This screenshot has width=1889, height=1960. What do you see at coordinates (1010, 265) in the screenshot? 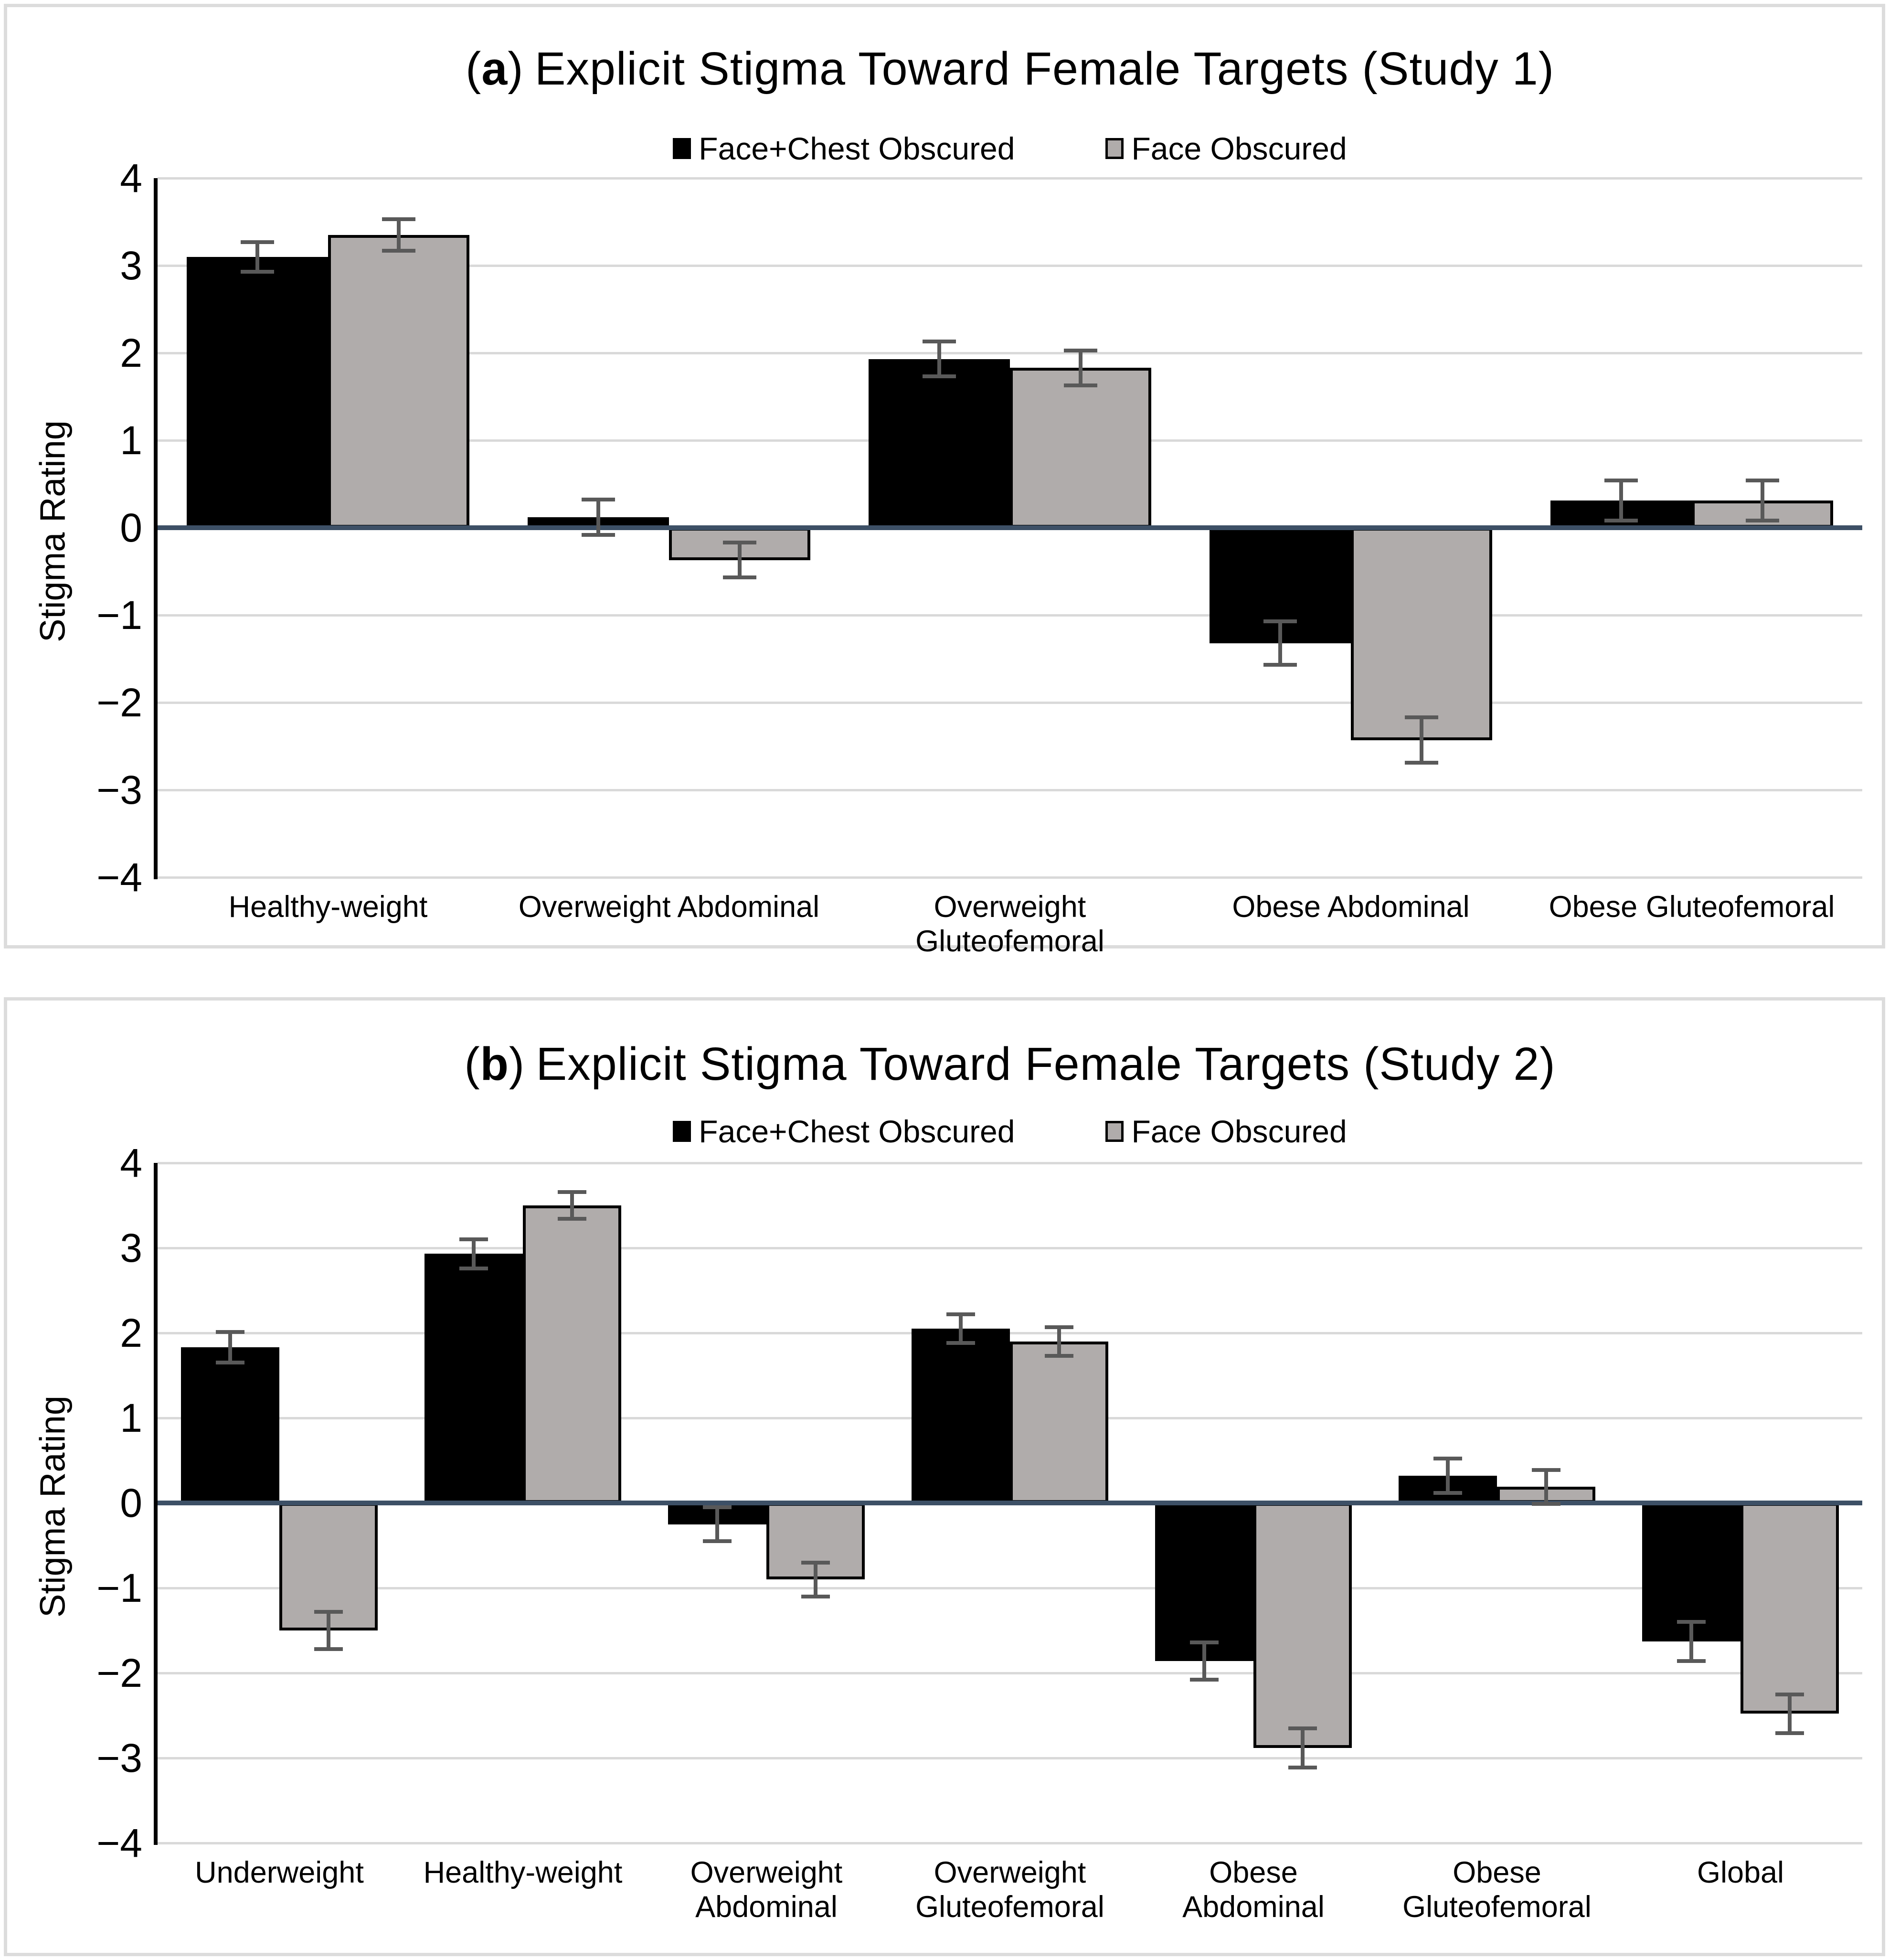
I see `gridline-y3` at bounding box center [1010, 265].